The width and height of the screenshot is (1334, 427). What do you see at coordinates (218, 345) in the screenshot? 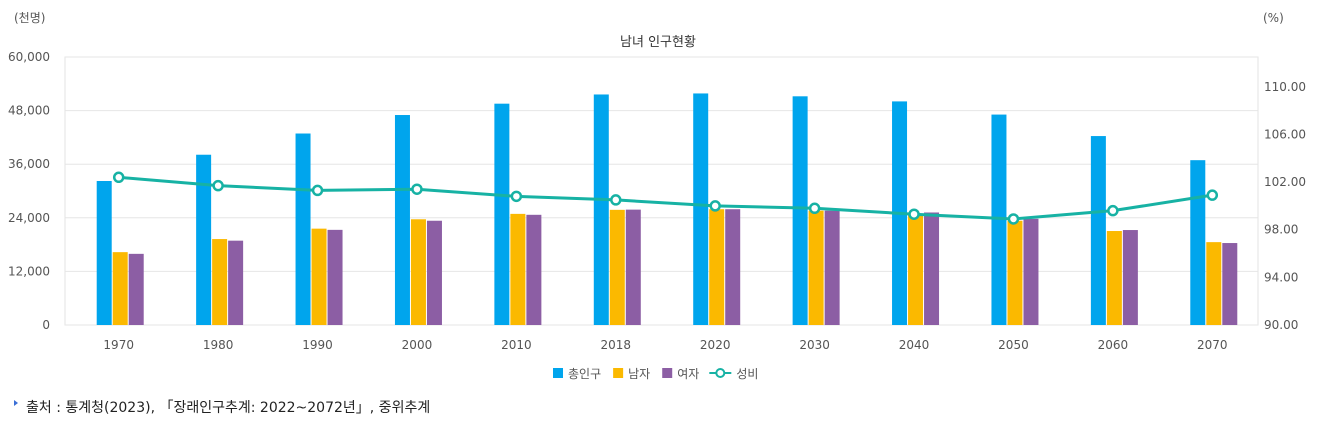
I see `x-tick-label: 1980` at bounding box center [218, 345].